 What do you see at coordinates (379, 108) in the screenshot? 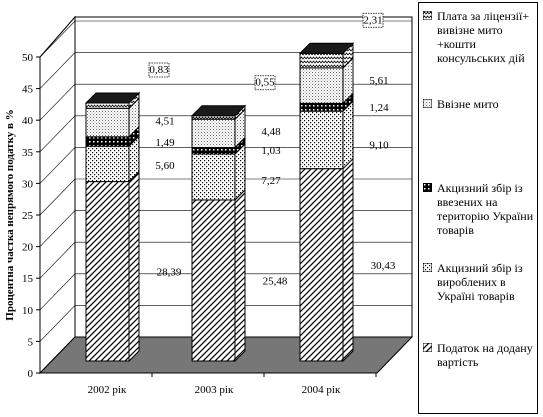
I see `data-label-excise-imported: 1,24` at bounding box center [379, 108].